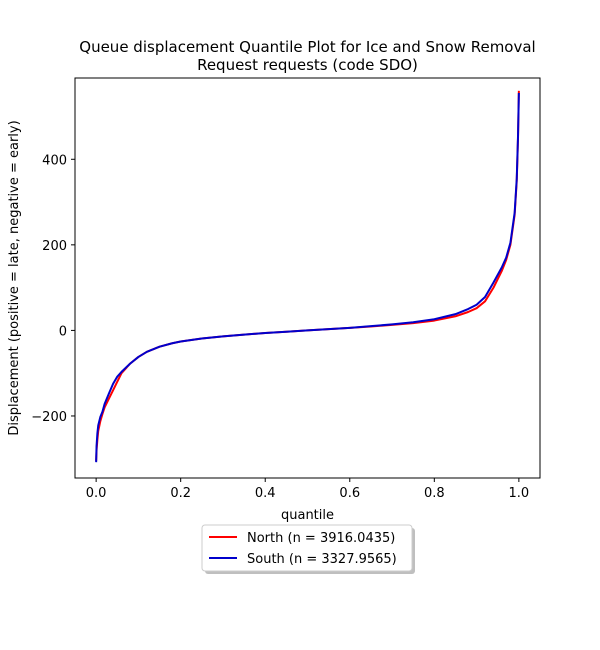 The height and width of the screenshot is (650, 600). I want to click on x-tick-label: 1.0, so click(519, 493).